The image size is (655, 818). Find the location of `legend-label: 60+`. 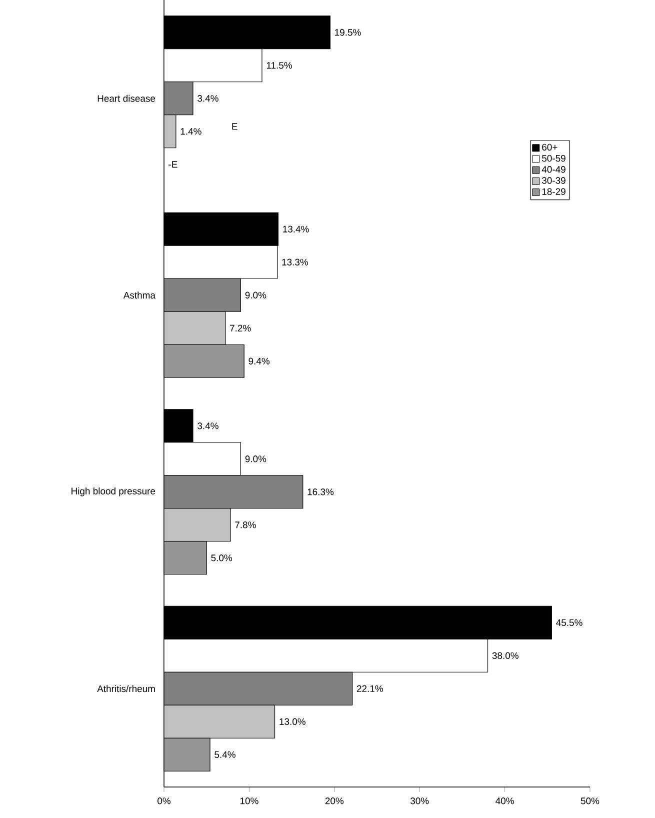

legend-label: 60+ is located at coordinates (550, 147).